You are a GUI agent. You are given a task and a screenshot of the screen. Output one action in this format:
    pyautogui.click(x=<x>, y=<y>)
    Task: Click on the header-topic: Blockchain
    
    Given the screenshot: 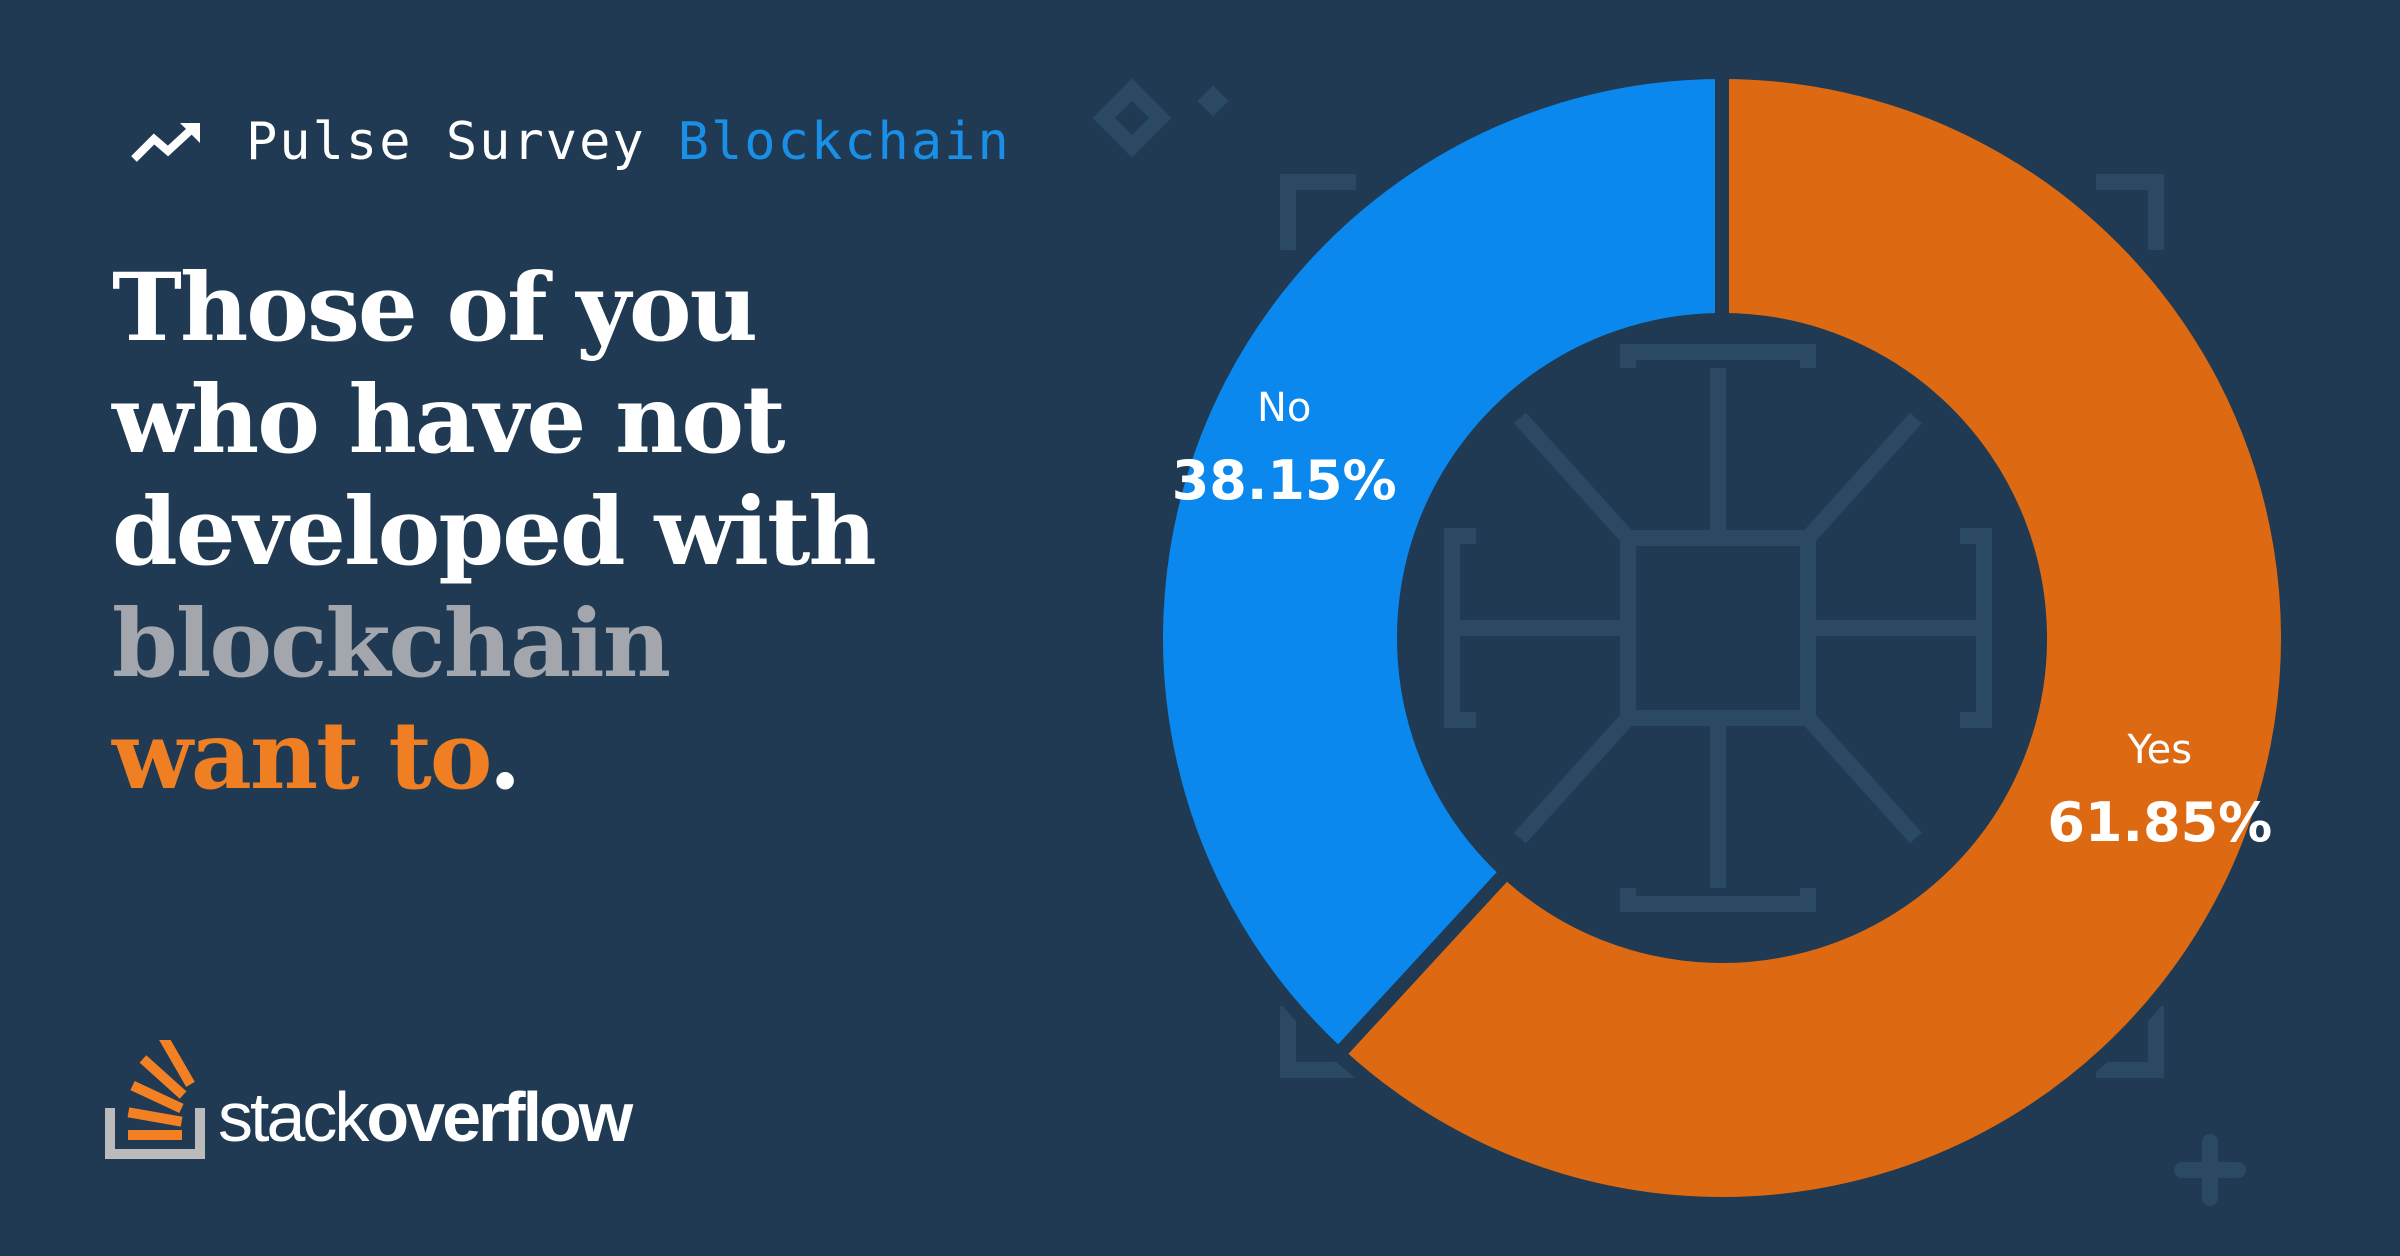 What is the action you would take?
    pyautogui.click(x=844, y=142)
    